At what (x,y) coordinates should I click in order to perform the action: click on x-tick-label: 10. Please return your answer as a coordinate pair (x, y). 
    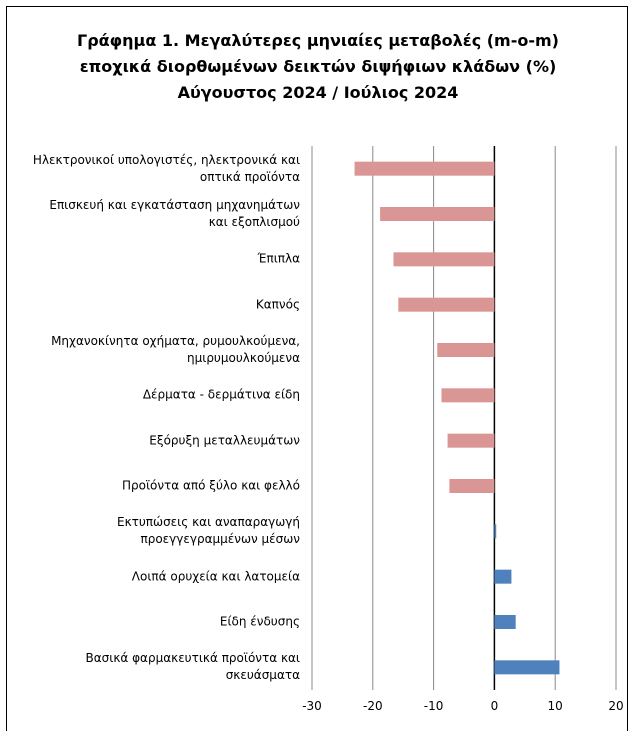
    Looking at the image, I should click on (555, 706).